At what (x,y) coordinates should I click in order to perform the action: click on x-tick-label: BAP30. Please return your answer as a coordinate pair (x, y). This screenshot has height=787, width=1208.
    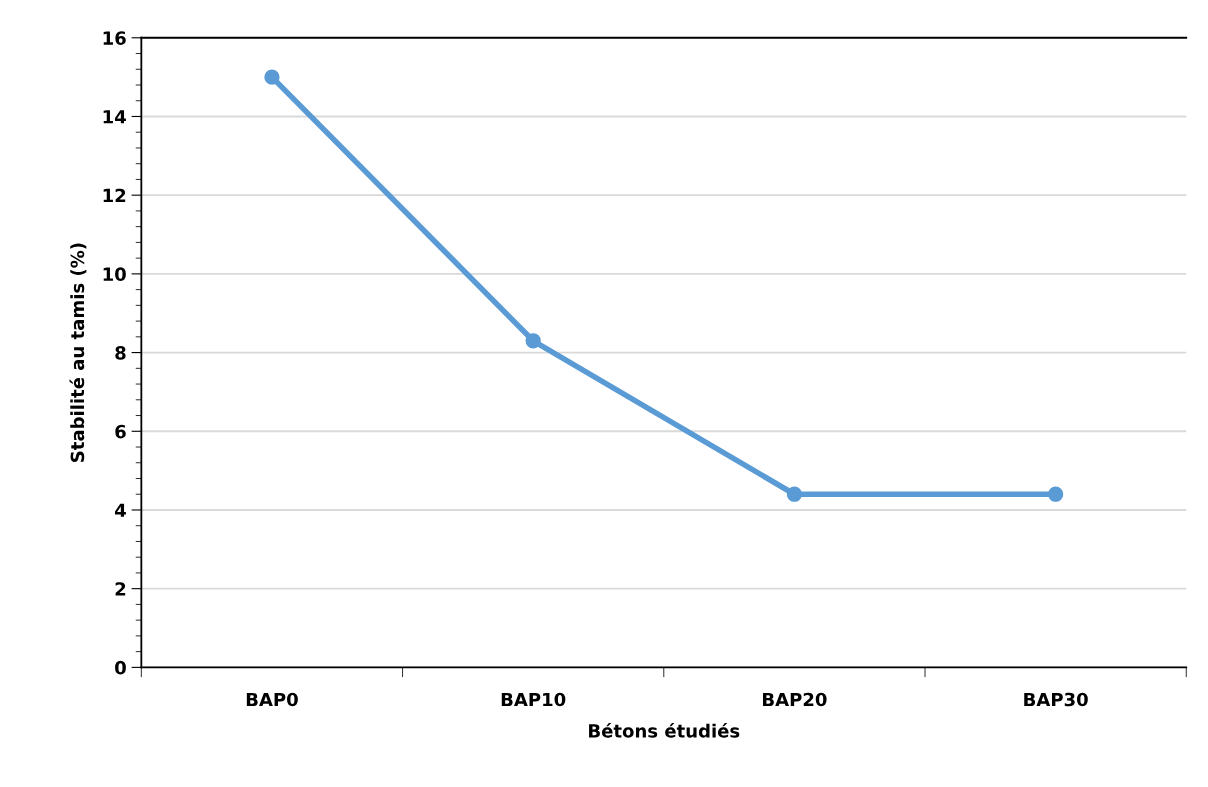
    Looking at the image, I should click on (1056, 699).